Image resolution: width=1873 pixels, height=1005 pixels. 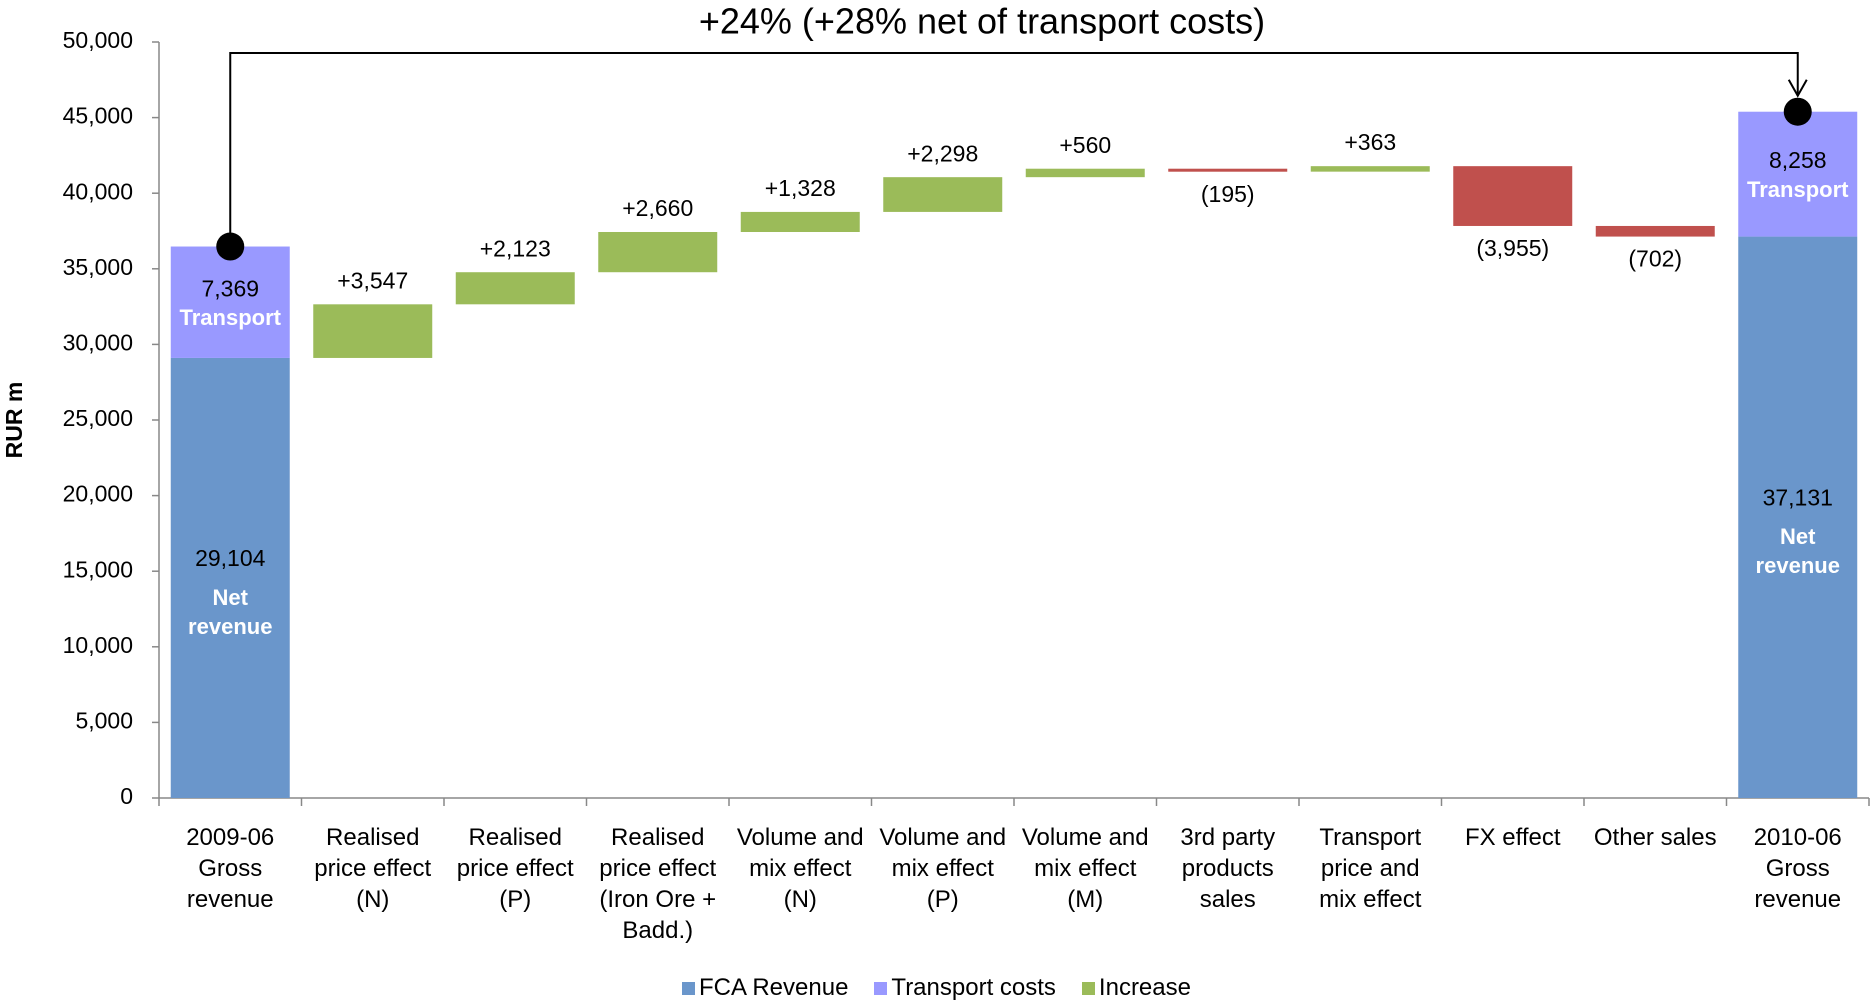 What do you see at coordinates (98, 267) in the screenshot?
I see `y-tick-label: 35,000` at bounding box center [98, 267].